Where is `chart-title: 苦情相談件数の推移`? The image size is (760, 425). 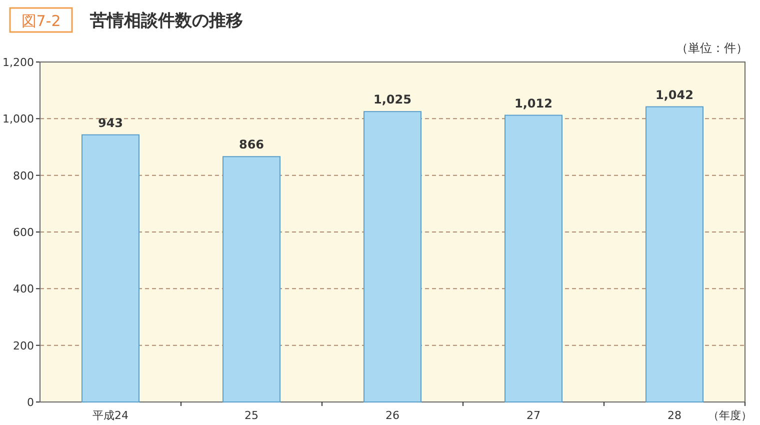
chart-title: 苦情相談件数の推移 is located at coordinates (166, 21).